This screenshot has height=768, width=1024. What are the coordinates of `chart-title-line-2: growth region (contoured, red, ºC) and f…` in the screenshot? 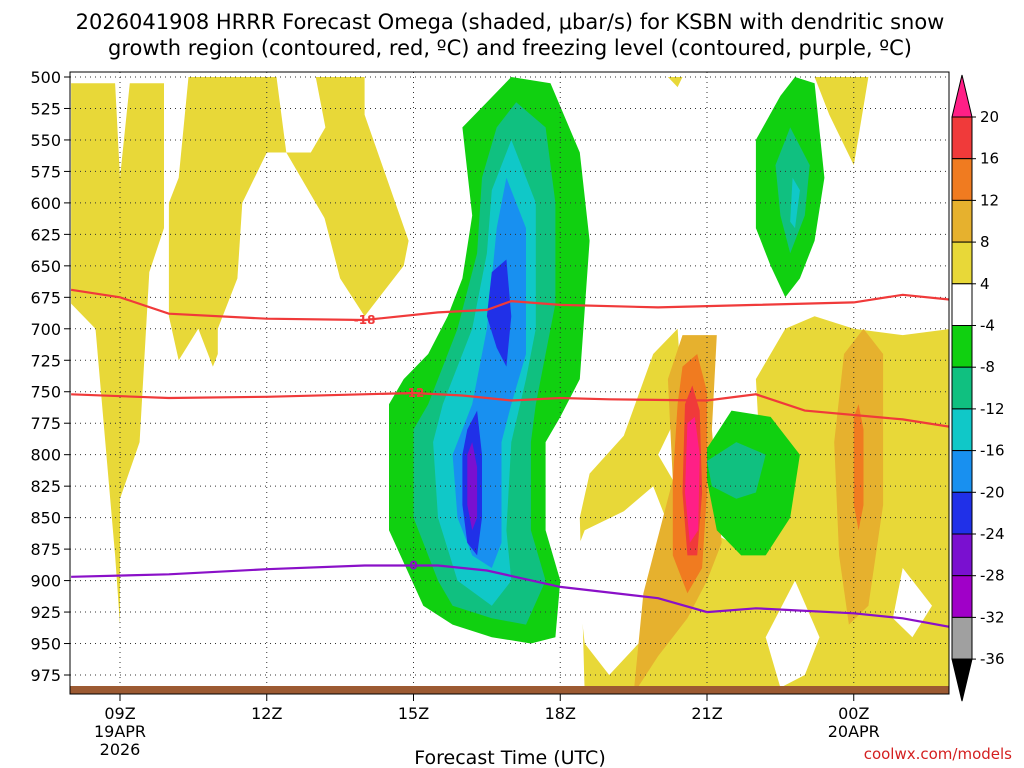 It's located at (510, 48).